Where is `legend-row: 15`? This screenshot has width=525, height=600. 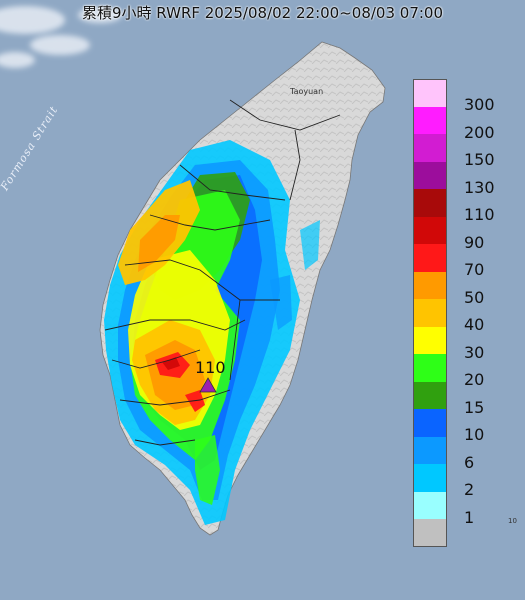
legend-row: 15 is located at coordinates (465, 398).